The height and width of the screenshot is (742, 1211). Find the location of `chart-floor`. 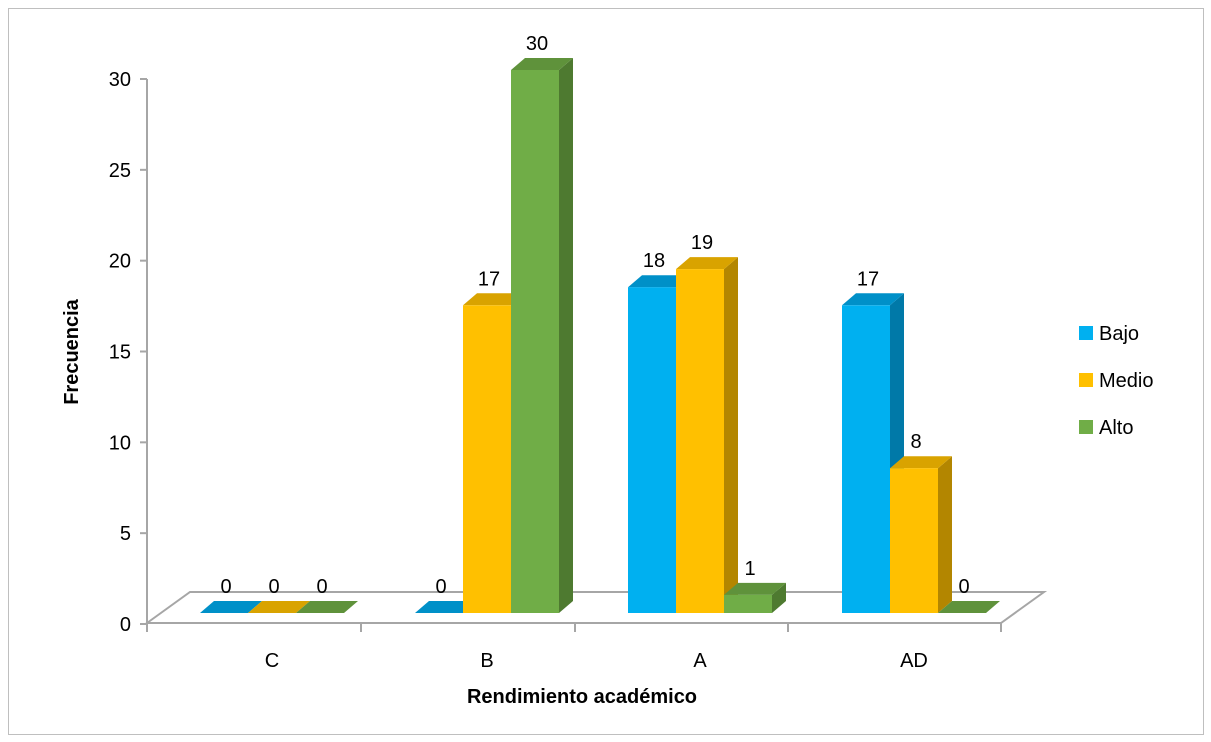

chart-floor is located at coordinates (595, 607).